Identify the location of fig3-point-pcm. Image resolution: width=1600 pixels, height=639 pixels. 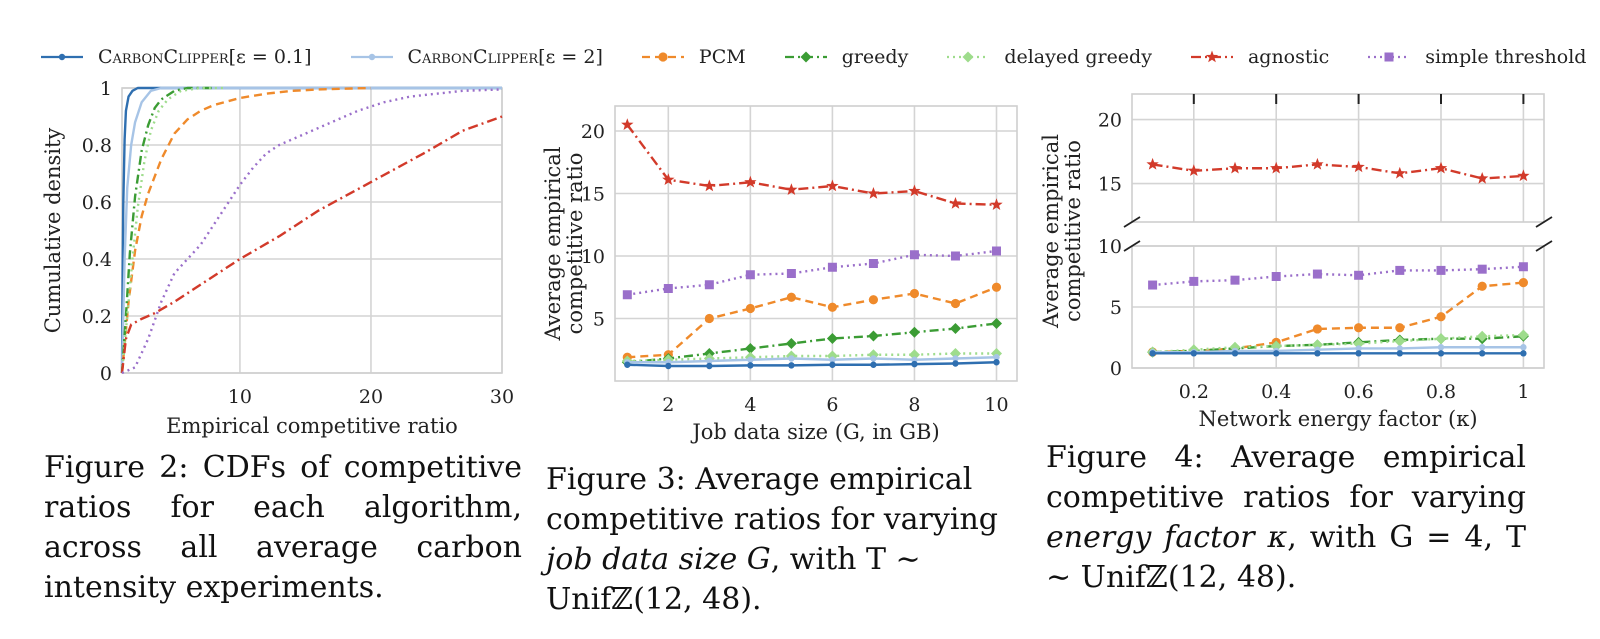
(709, 318).